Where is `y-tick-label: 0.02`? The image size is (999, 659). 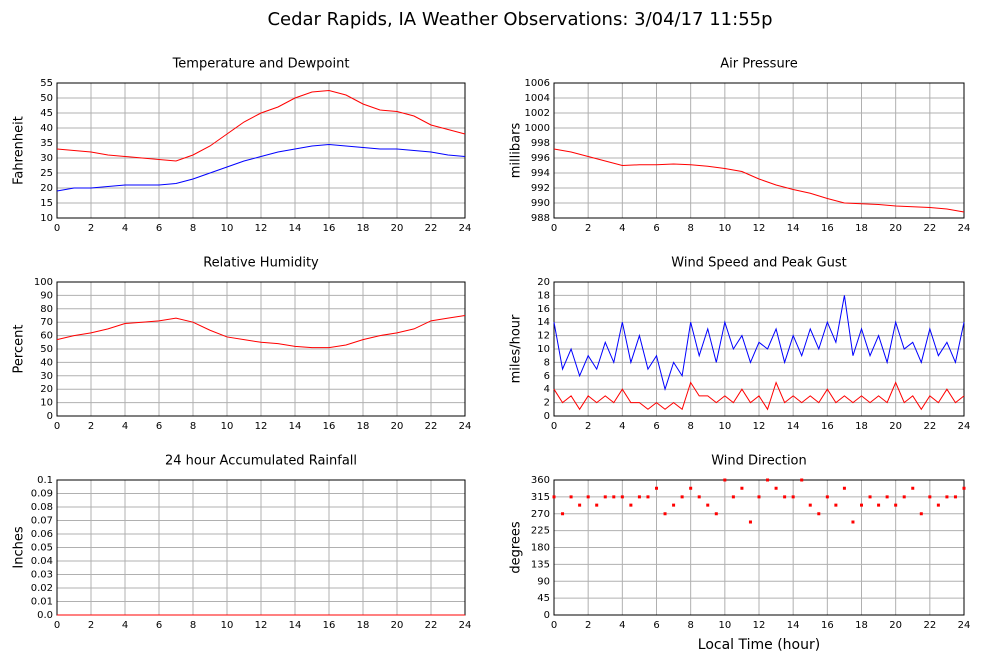
y-tick-label: 0.02 is located at coordinates (42, 588).